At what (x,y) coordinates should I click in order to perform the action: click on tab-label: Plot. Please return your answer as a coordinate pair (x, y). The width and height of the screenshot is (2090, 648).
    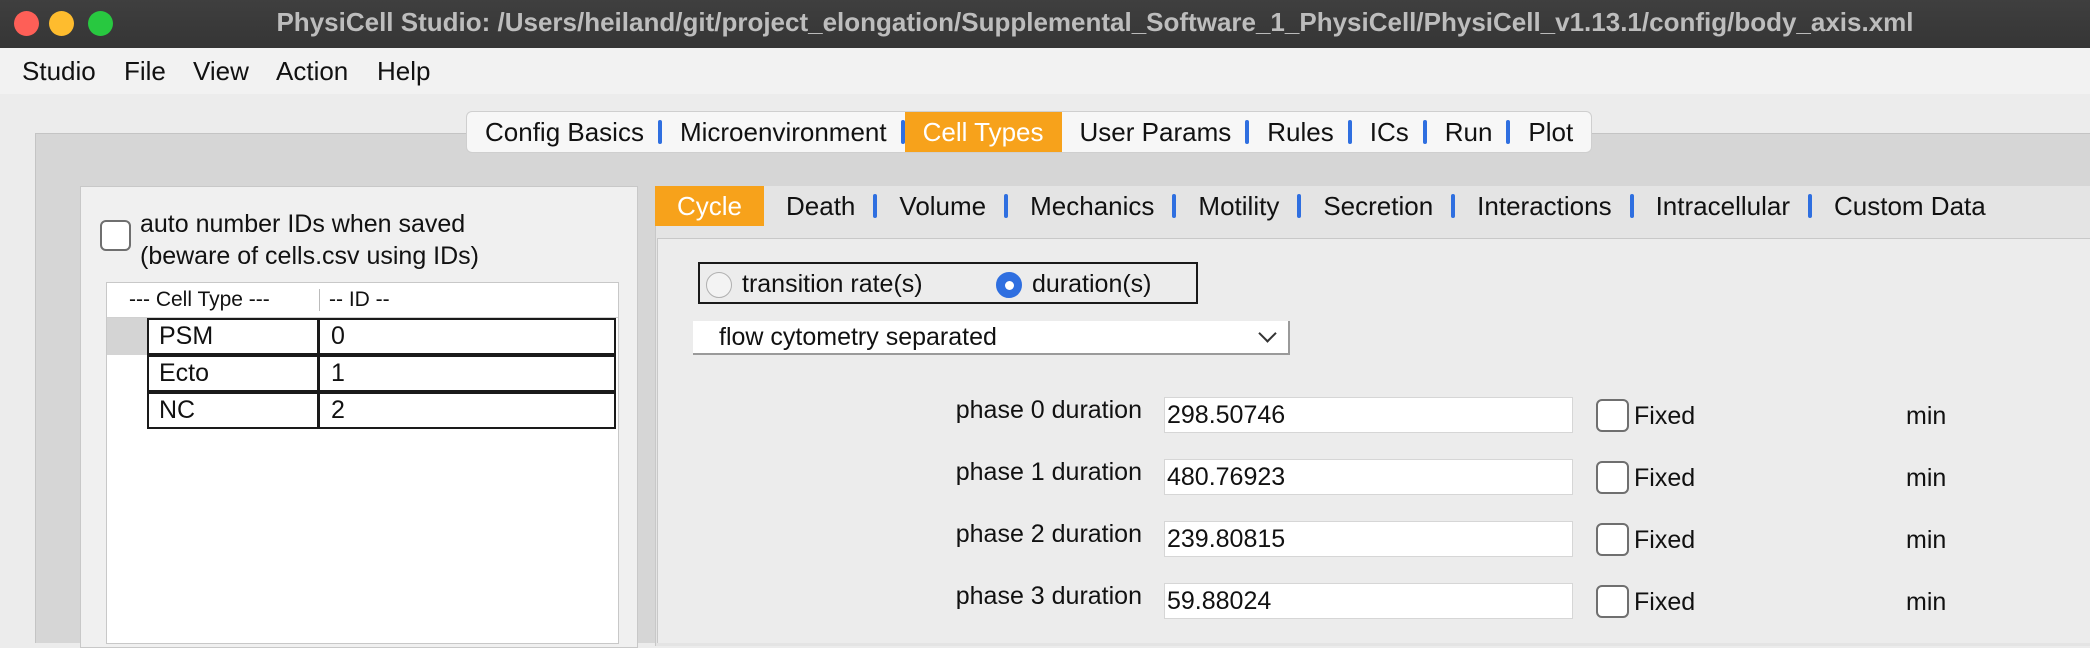
    Looking at the image, I should click on (1551, 132).